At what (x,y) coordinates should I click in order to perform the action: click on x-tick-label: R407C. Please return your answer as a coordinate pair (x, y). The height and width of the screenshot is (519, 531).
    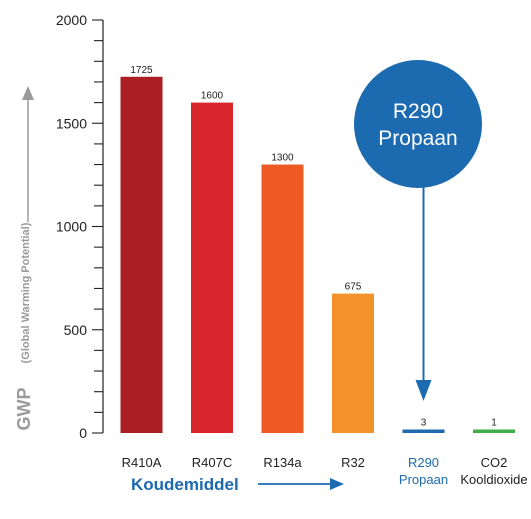
    Looking at the image, I should click on (212, 462).